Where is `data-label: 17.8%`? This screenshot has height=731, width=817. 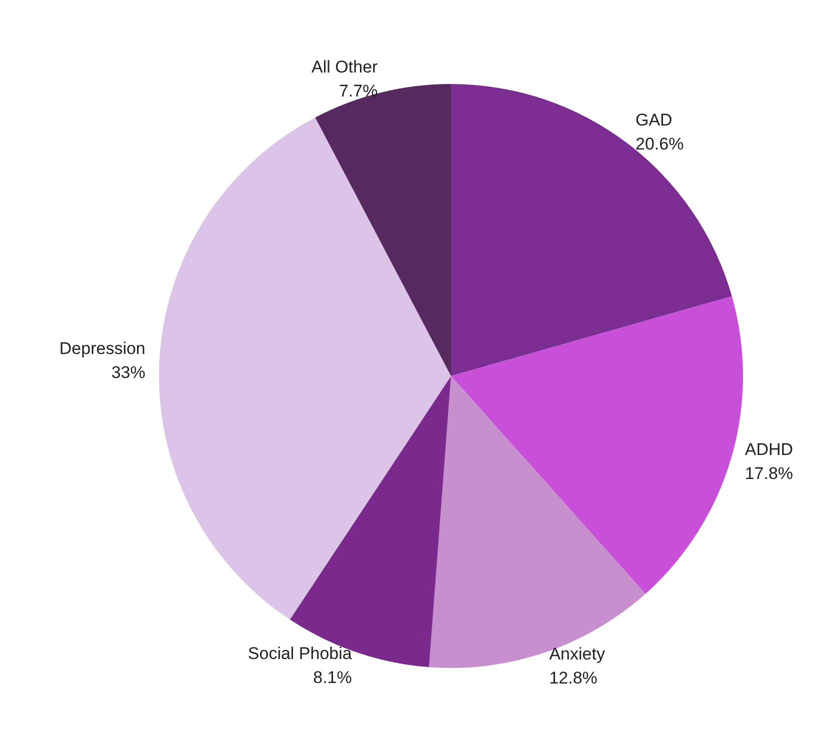 data-label: 17.8% is located at coordinates (769, 473).